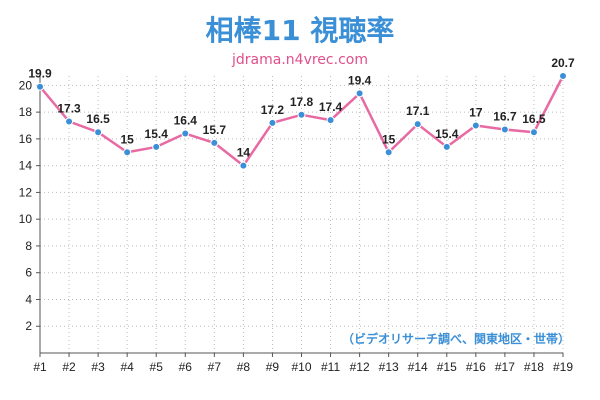  What do you see at coordinates (215, 130) in the screenshot?
I see `data-label: 15.7` at bounding box center [215, 130].